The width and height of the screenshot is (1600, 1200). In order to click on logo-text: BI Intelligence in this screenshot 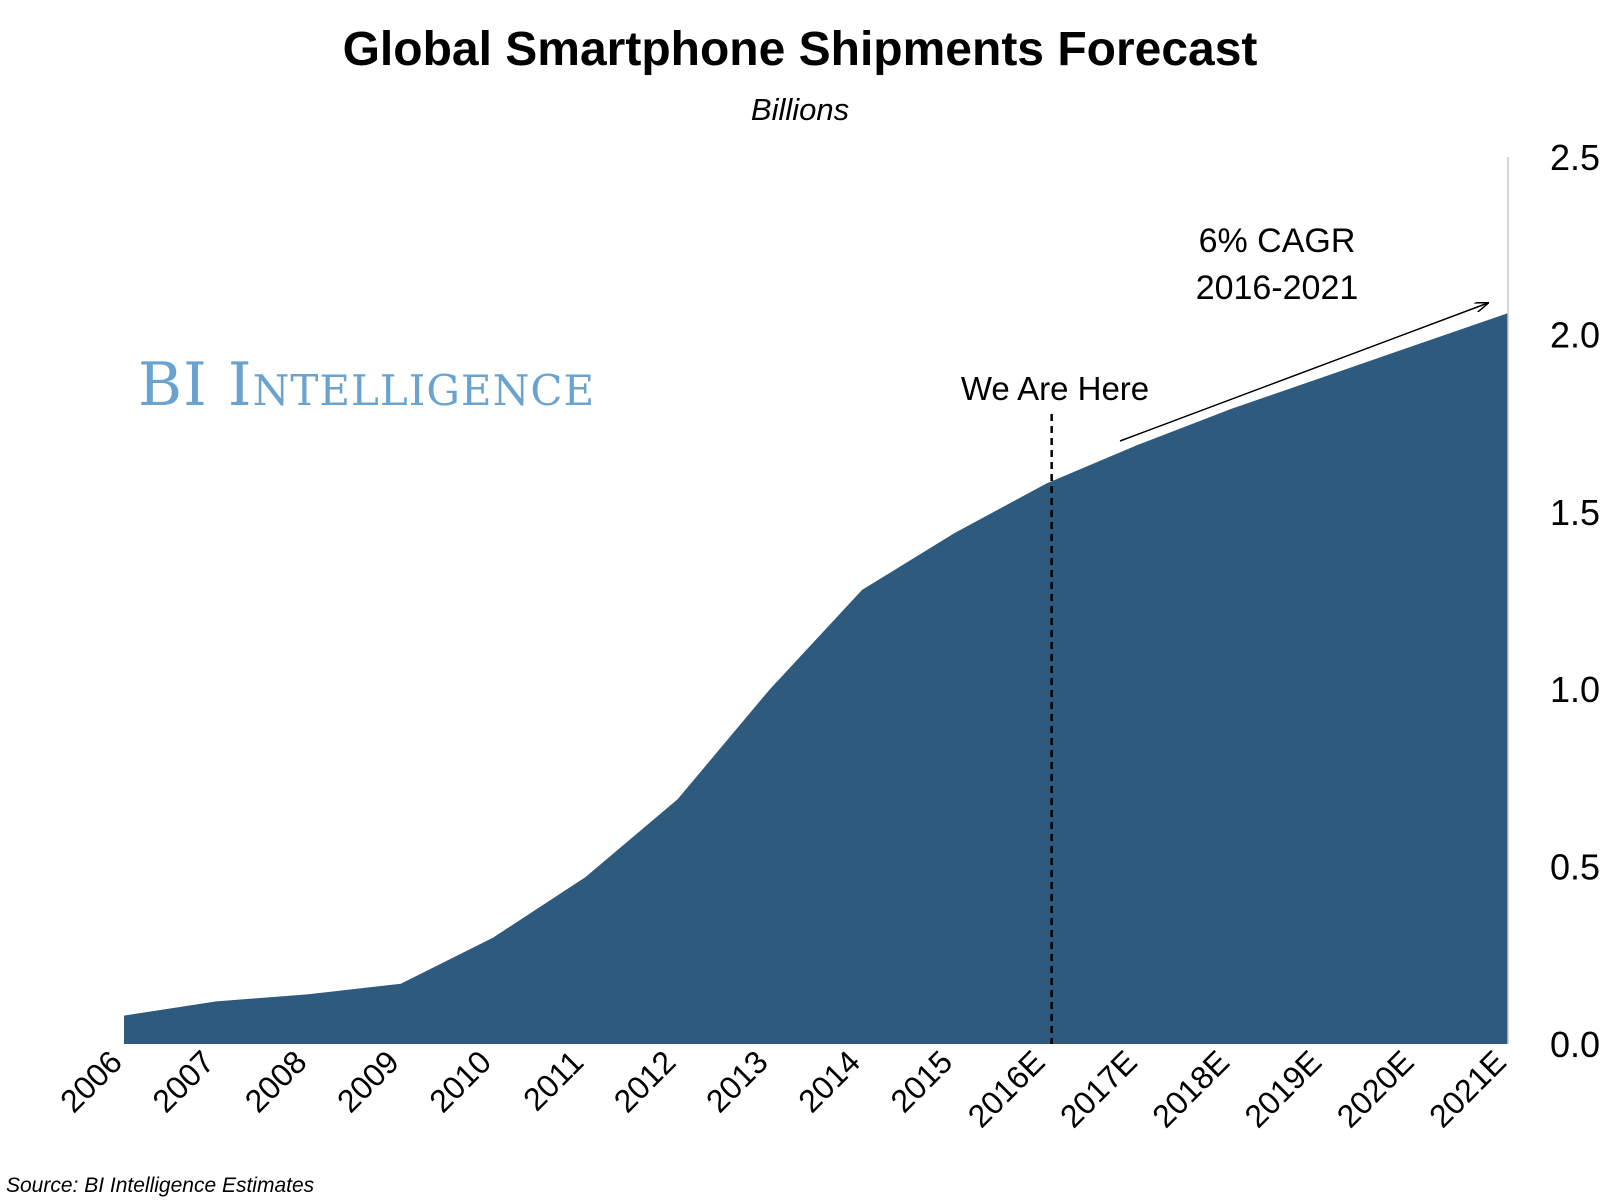, I will do `click(367, 385)`.